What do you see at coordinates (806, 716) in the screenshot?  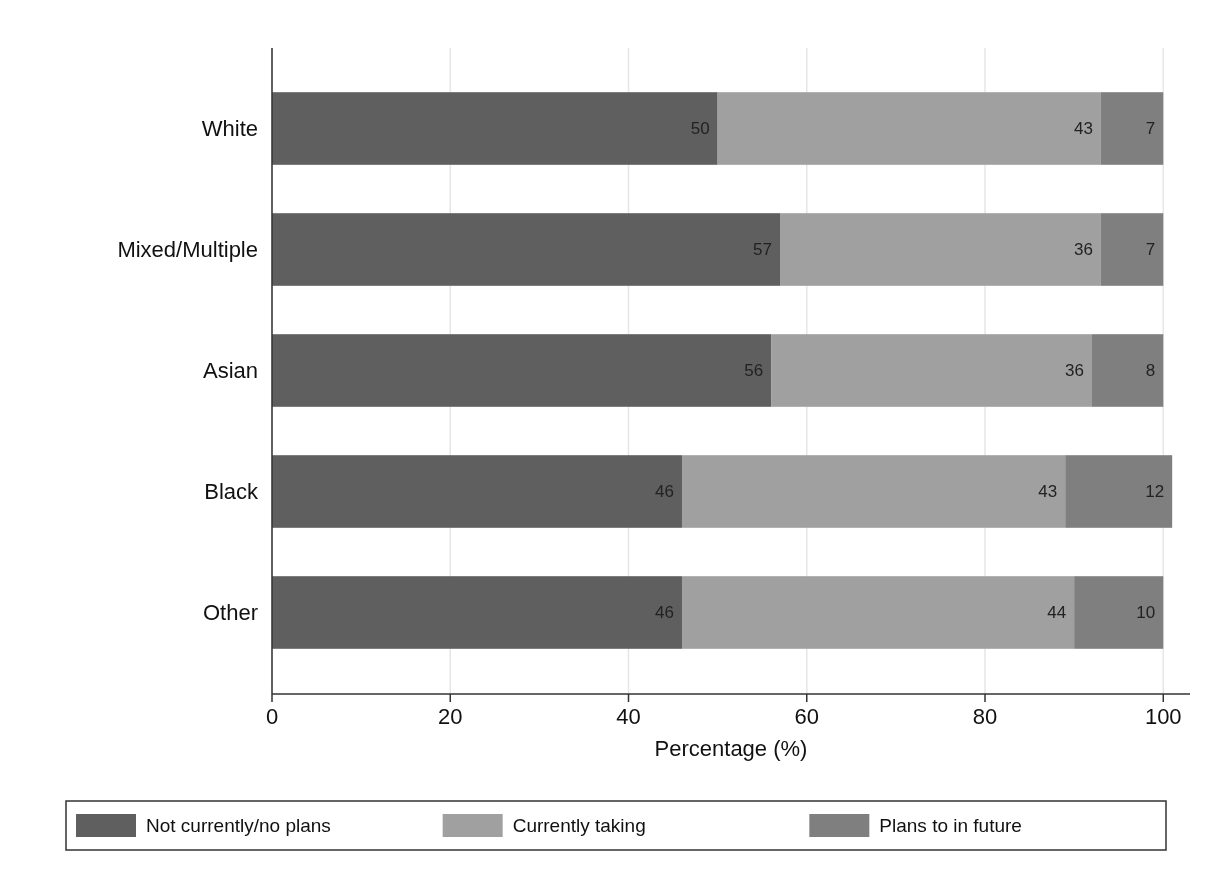 I see `x-tick-label: 60` at bounding box center [806, 716].